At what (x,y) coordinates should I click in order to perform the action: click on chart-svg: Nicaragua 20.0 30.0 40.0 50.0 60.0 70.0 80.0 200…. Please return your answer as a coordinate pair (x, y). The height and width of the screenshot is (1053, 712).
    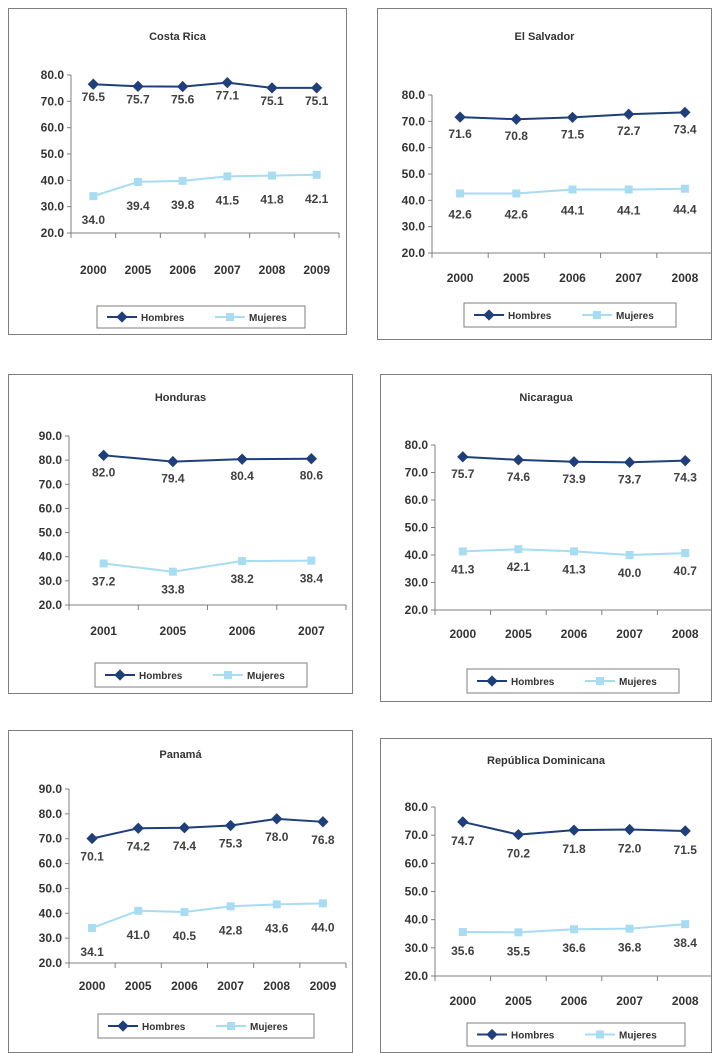
    Looking at the image, I should click on (558, 543).